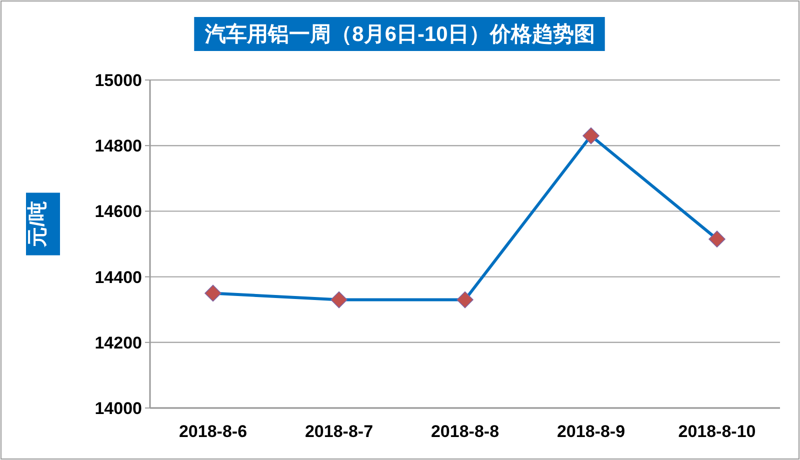 This screenshot has height=460, width=800. What do you see at coordinates (118, 146) in the screenshot?
I see `y-tick-label: 14800` at bounding box center [118, 146].